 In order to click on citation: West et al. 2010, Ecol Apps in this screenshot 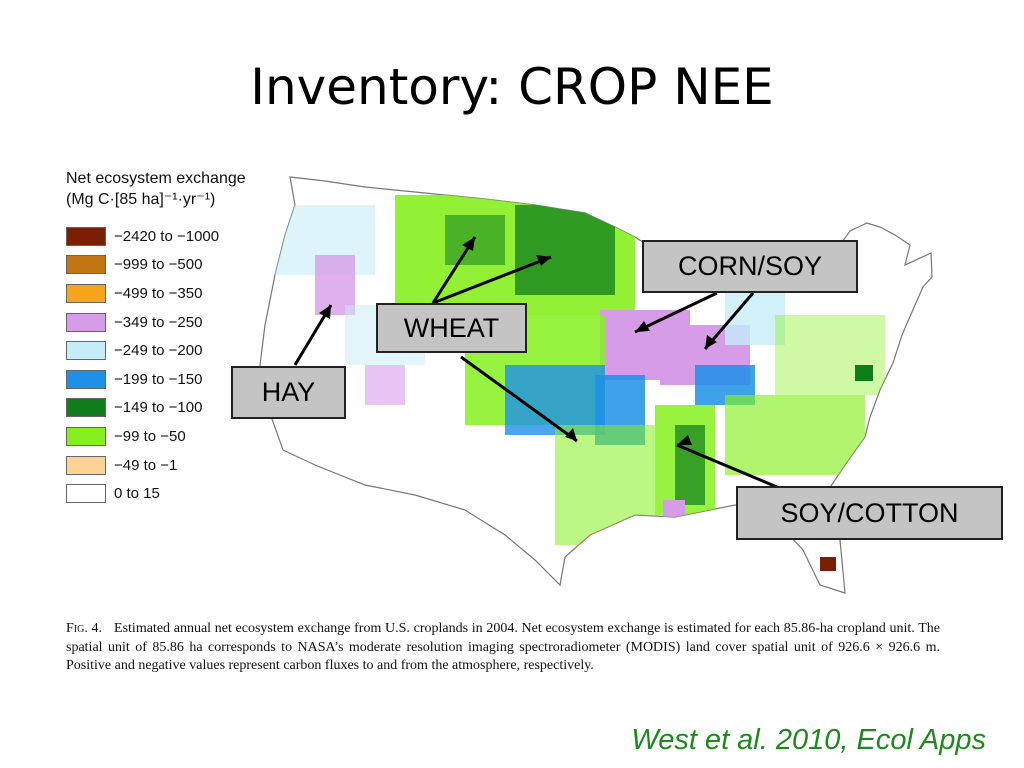, I will do `click(808, 740)`.